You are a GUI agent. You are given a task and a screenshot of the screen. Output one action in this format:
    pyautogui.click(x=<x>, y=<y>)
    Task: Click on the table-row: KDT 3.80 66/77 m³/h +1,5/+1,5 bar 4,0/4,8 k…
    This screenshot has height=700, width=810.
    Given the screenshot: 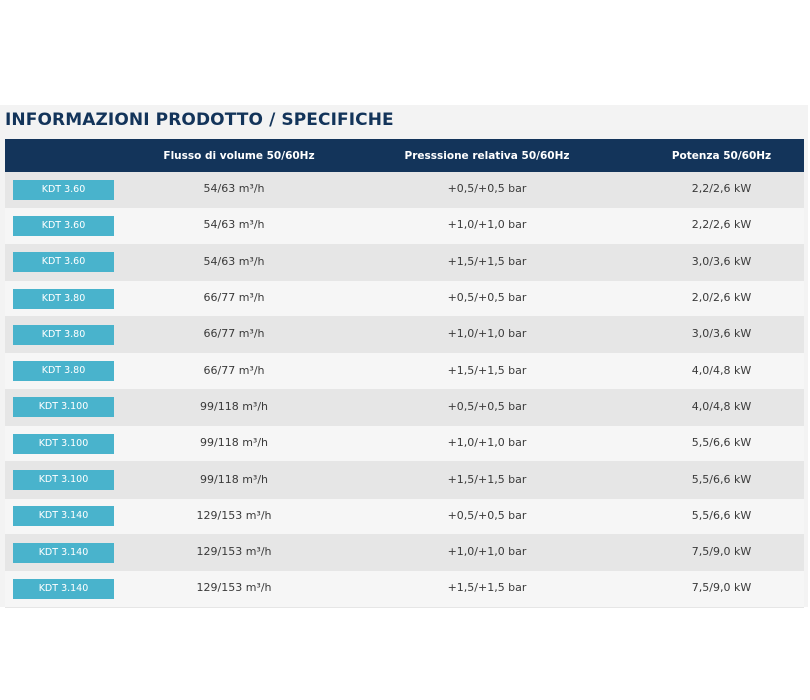 What is the action you would take?
    pyautogui.click(x=404, y=371)
    